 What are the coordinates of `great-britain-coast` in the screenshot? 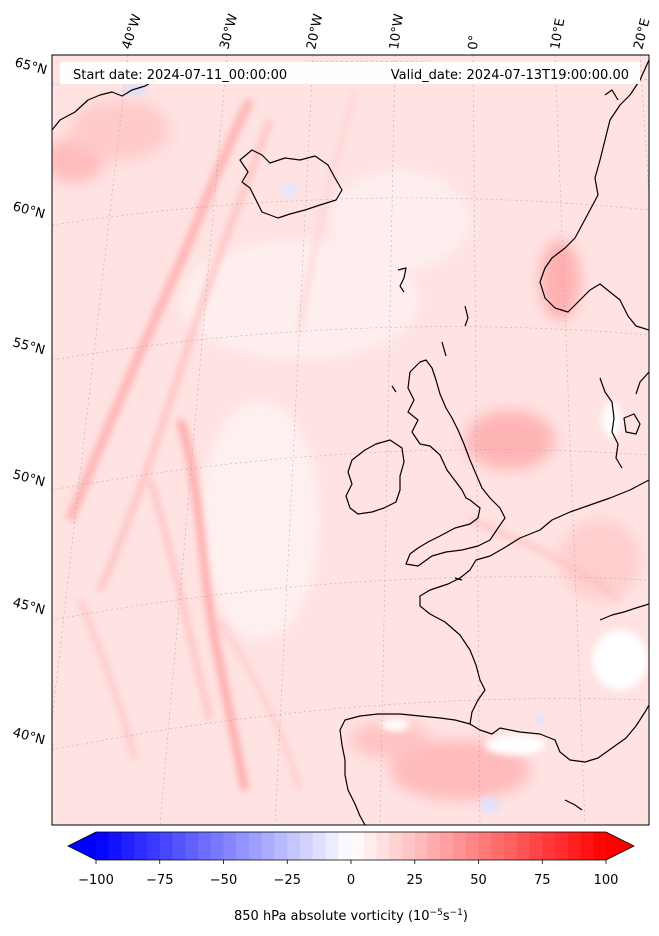 It's located at (455, 463).